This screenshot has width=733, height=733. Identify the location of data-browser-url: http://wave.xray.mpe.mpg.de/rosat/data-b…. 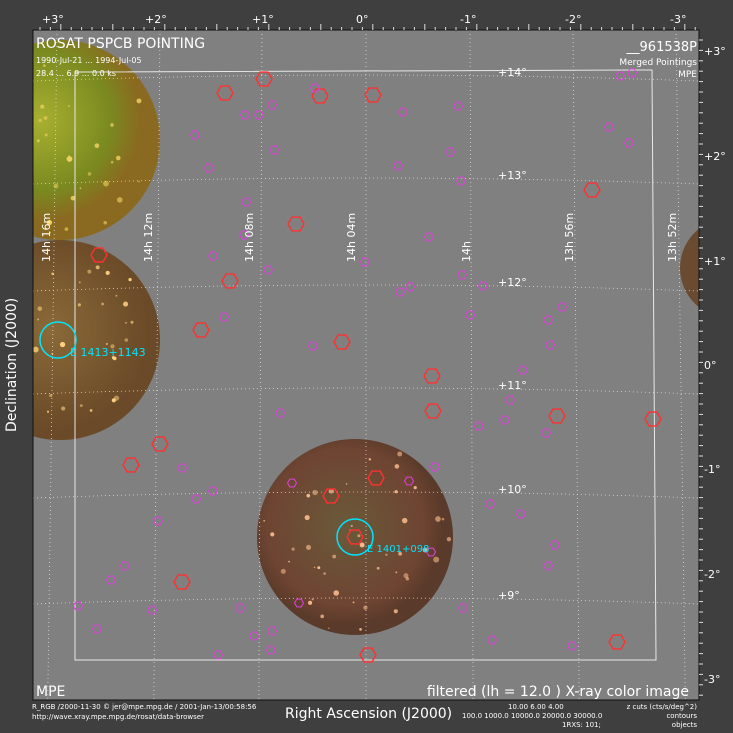
(118, 717).